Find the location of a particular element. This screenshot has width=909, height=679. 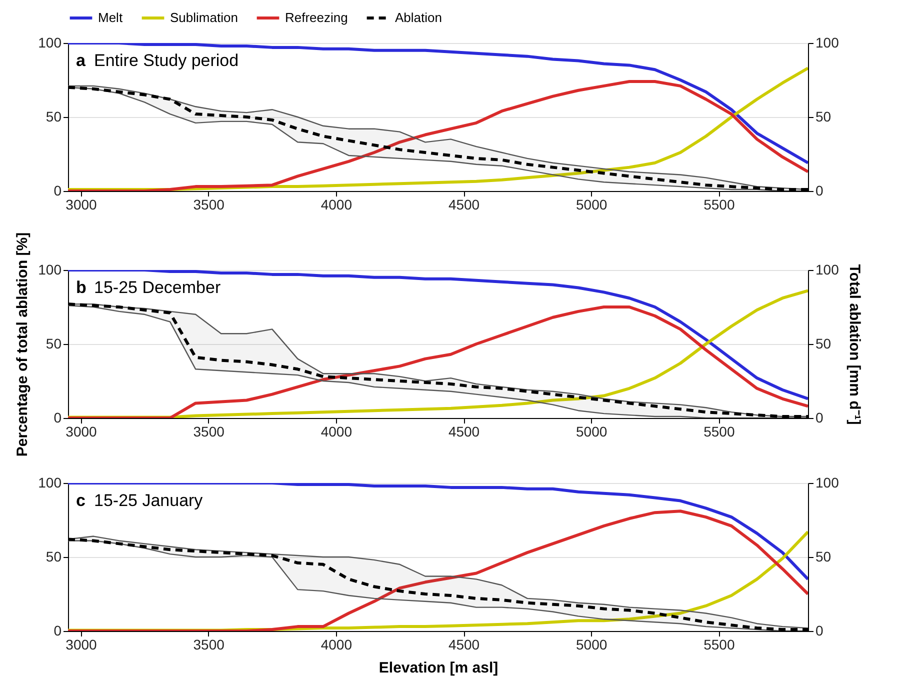

legend-label: Refreezing is located at coordinates (316, 17).